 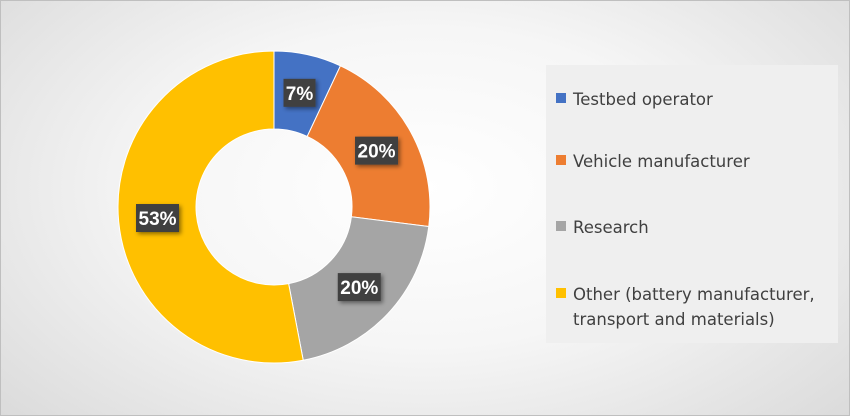 What do you see at coordinates (697, 227) in the screenshot?
I see `legend-item-research: Research` at bounding box center [697, 227].